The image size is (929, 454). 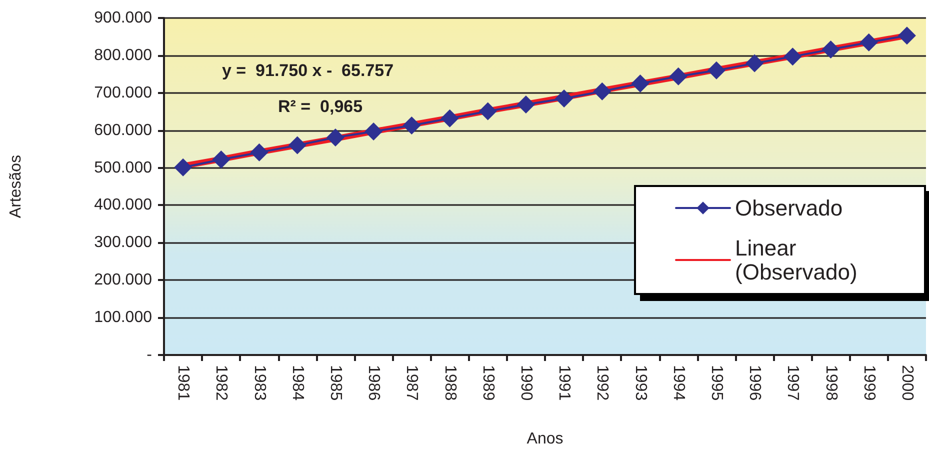 What do you see at coordinates (449, 383) in the screenshot?
I see `x-tick-label: 1988` at bounding box center [449, 383].